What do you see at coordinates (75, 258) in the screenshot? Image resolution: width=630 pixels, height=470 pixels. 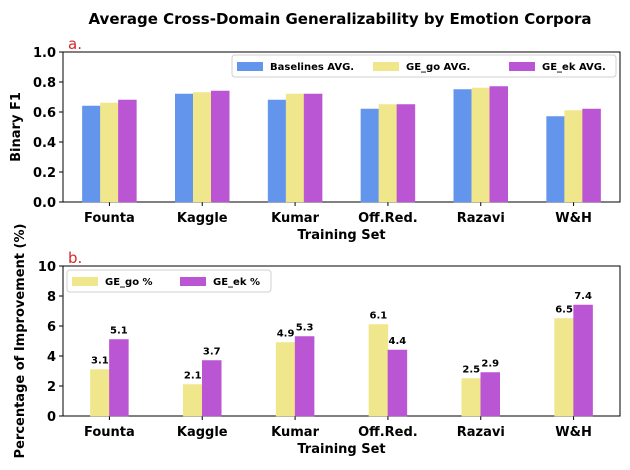 I see `panel-label: b.` at bounding box center [75, 258].